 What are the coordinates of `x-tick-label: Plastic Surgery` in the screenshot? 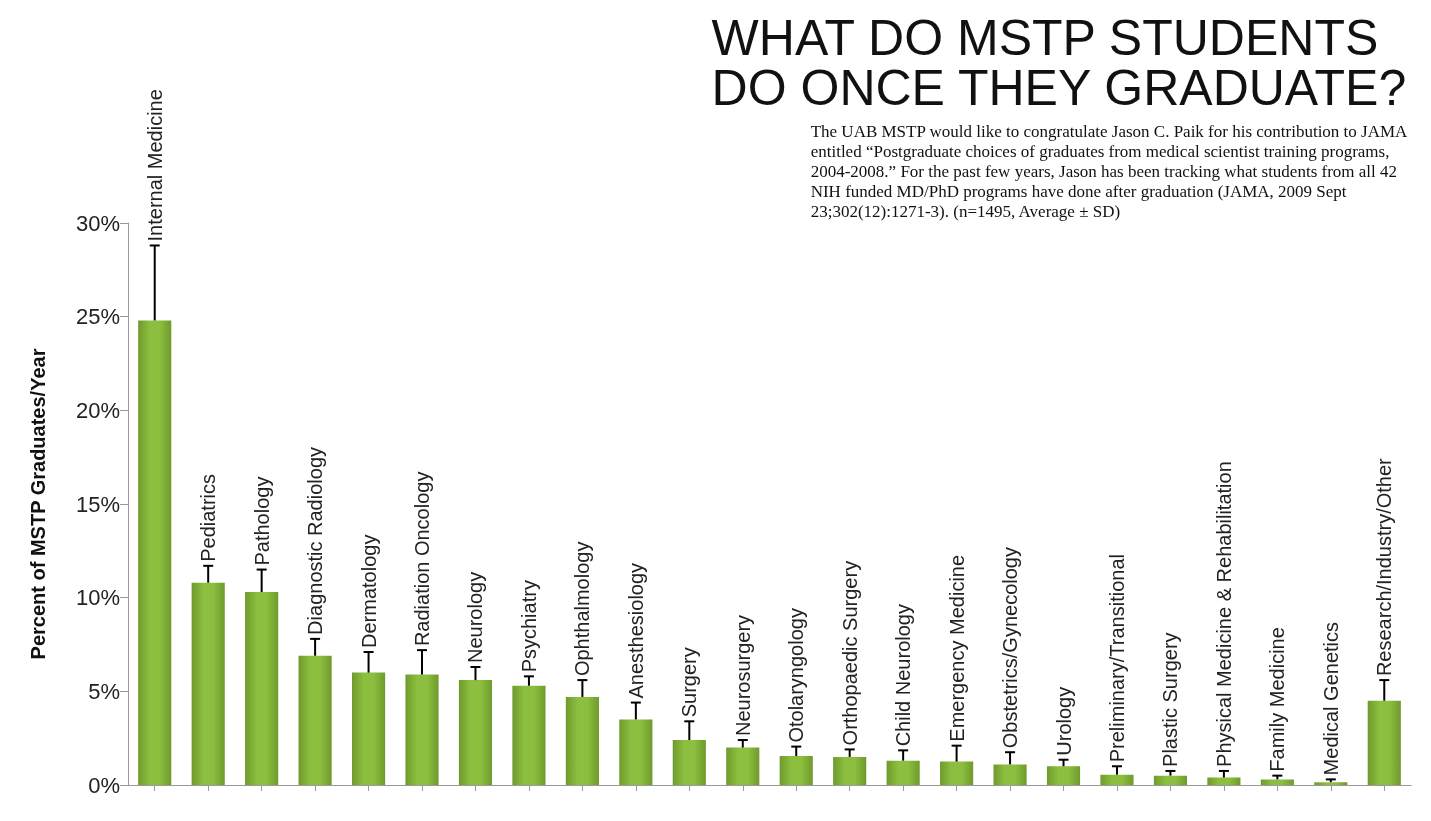 It's located at (1170, 699).